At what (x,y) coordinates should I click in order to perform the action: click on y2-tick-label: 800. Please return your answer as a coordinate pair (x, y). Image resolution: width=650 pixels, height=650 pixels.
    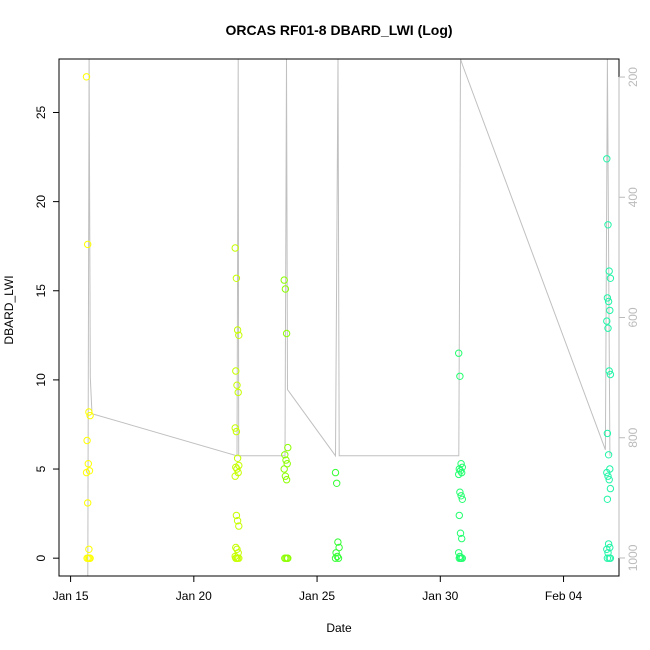
    Looking at the image, I should click on (633, 437).